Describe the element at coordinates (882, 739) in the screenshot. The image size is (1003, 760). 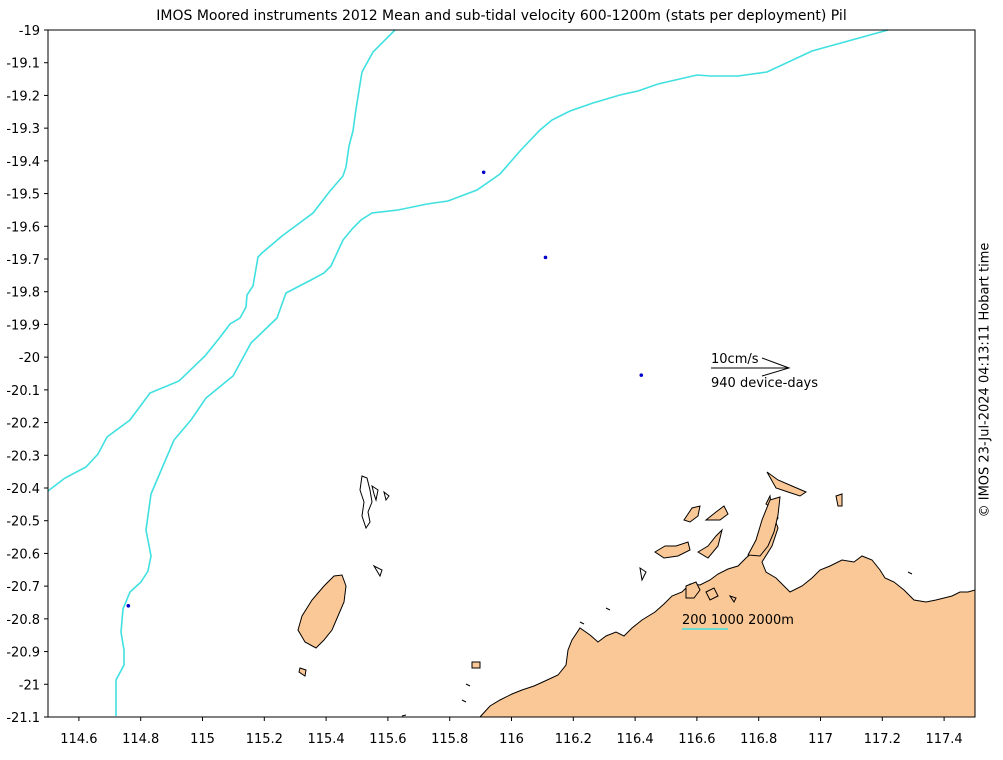
I see `x-tick-label: 117.2` at that location.